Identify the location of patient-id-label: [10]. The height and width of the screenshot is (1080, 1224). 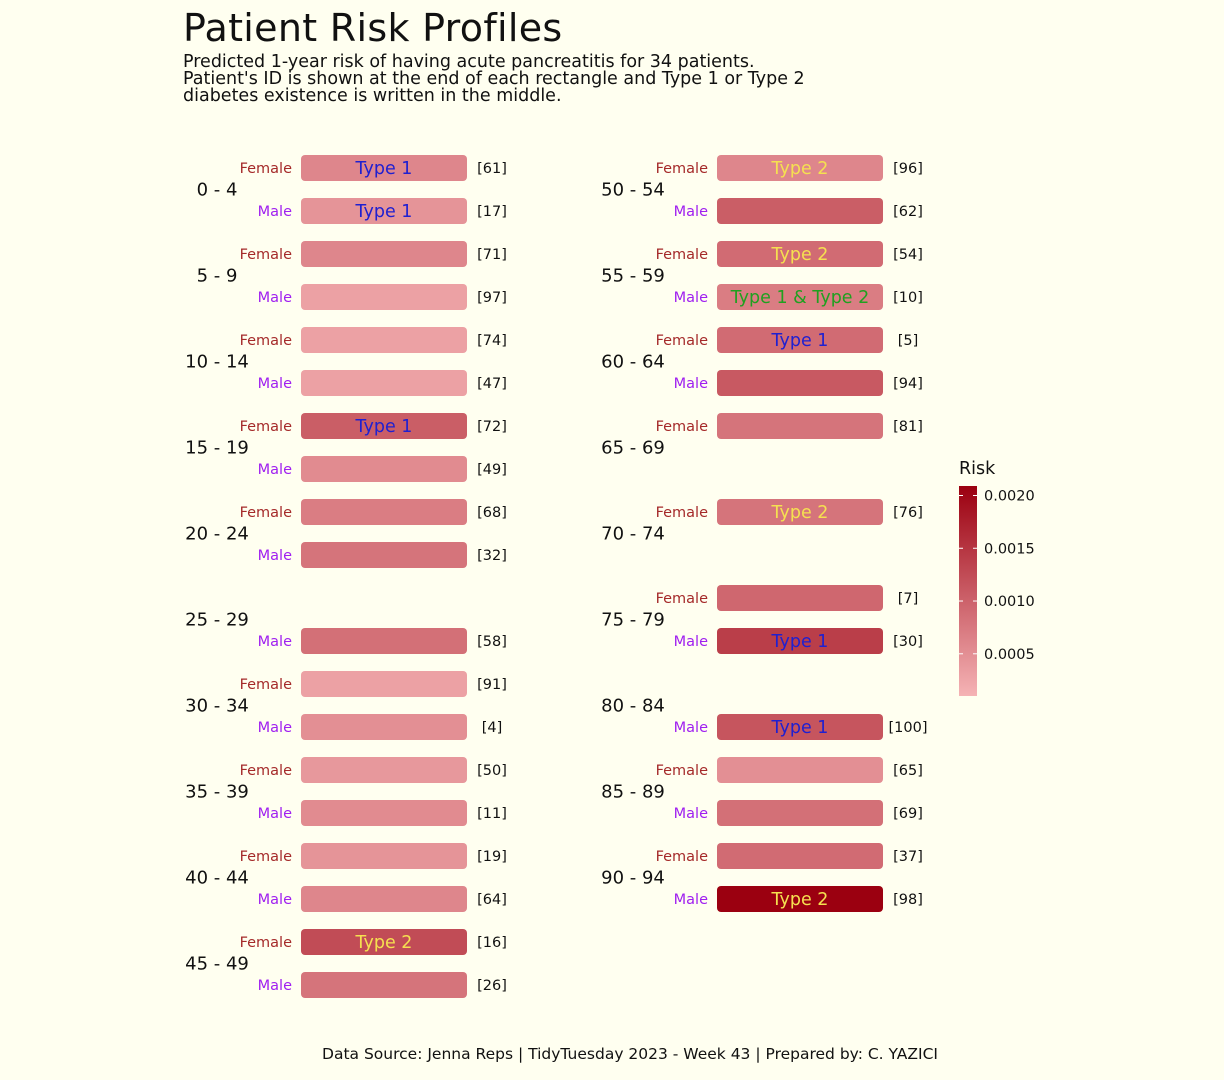
(908, 298).